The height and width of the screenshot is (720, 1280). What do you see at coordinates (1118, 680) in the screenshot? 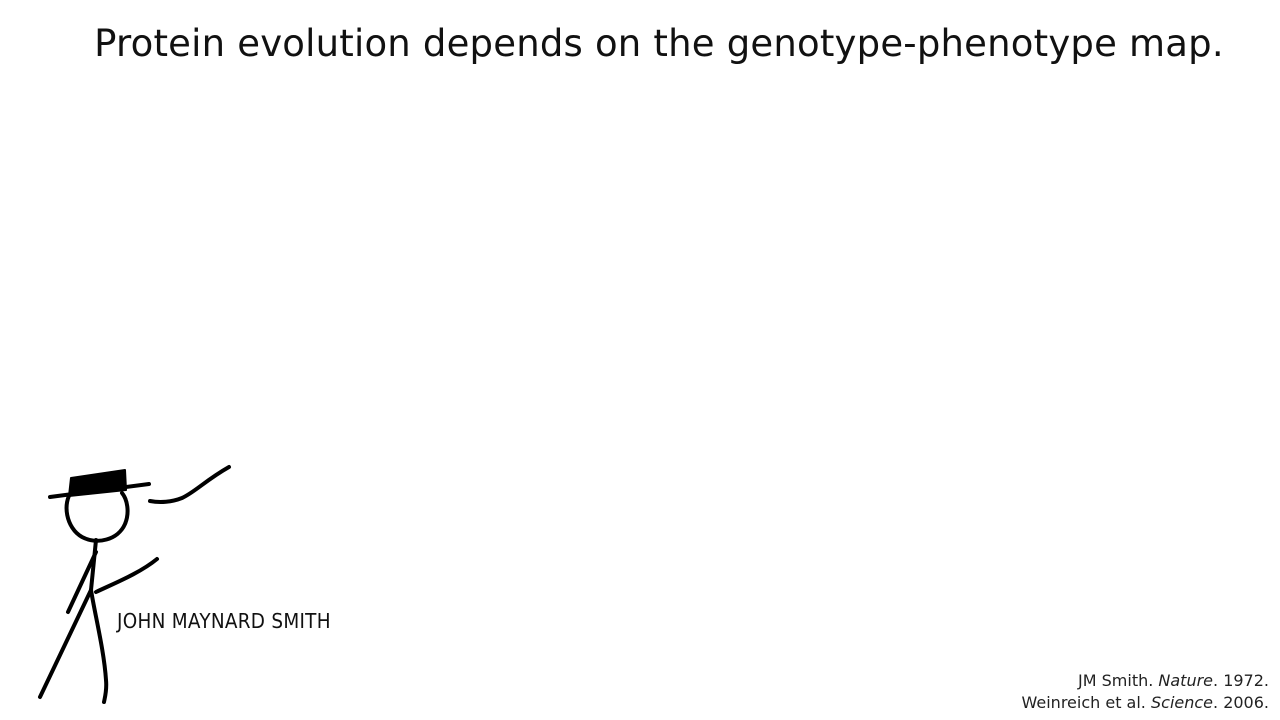
I see `reference-author: JM Smith.` at bounding box center [1118, 680].